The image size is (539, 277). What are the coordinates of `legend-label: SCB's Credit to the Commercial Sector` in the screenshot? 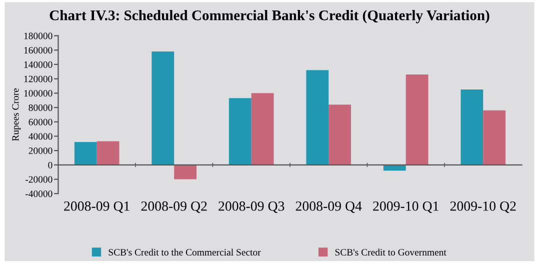 It's located at (184, 252).